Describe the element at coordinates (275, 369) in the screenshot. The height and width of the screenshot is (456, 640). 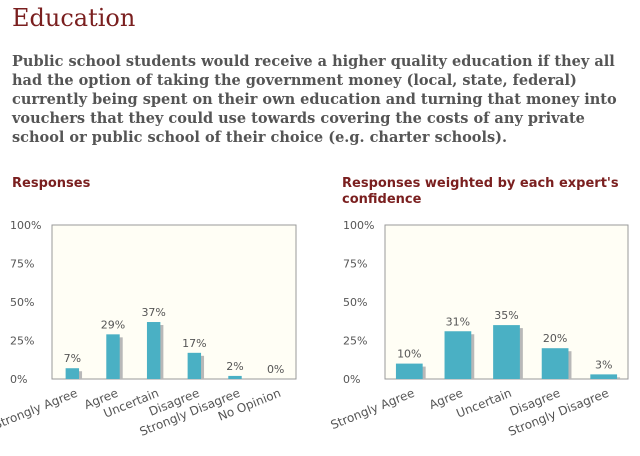
I see `data-label: 0%` at that location.